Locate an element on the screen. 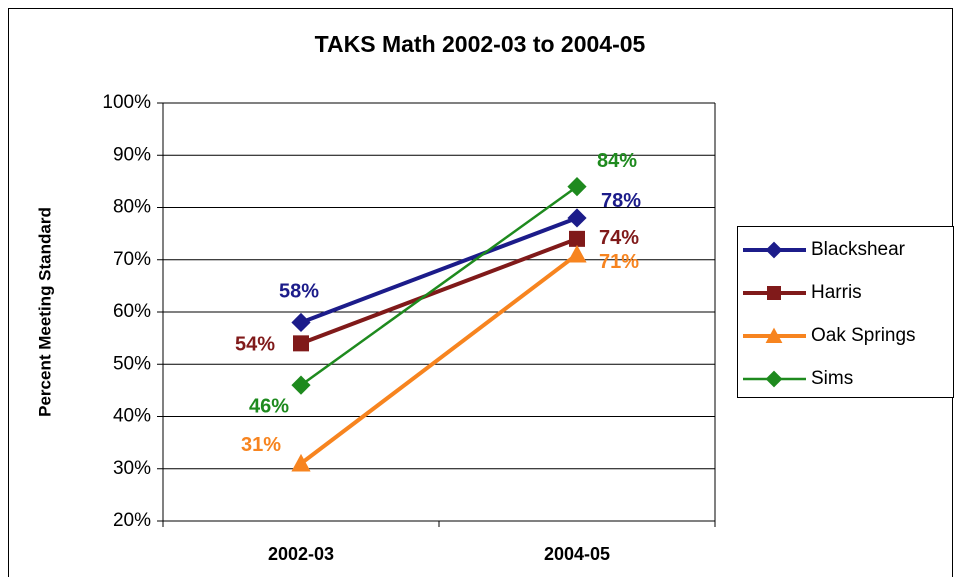  data-label: 84% is located at coordinates (617, 161).